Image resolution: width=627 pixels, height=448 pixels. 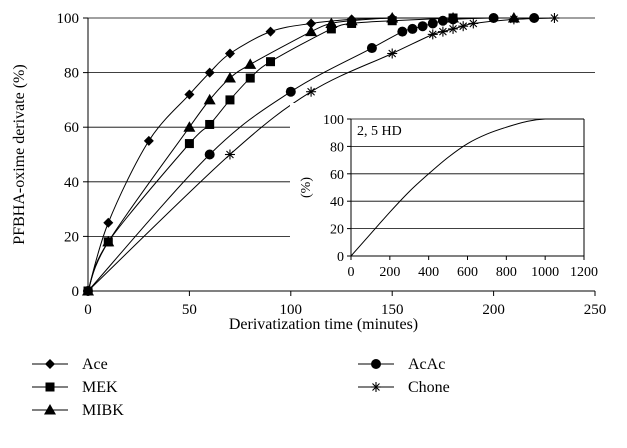 I want to click on inset-annotation: 2, 5 HD, so click(x=379, y=131).